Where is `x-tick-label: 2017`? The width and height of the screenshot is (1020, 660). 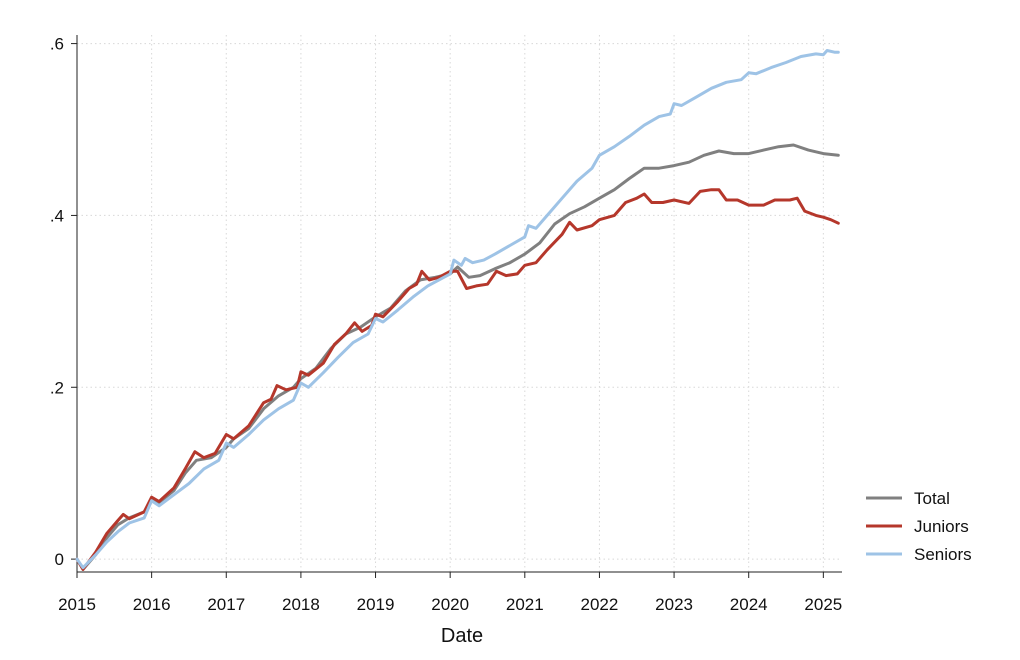
x-tick-label: 2017 is located at coordinates (226, 604).